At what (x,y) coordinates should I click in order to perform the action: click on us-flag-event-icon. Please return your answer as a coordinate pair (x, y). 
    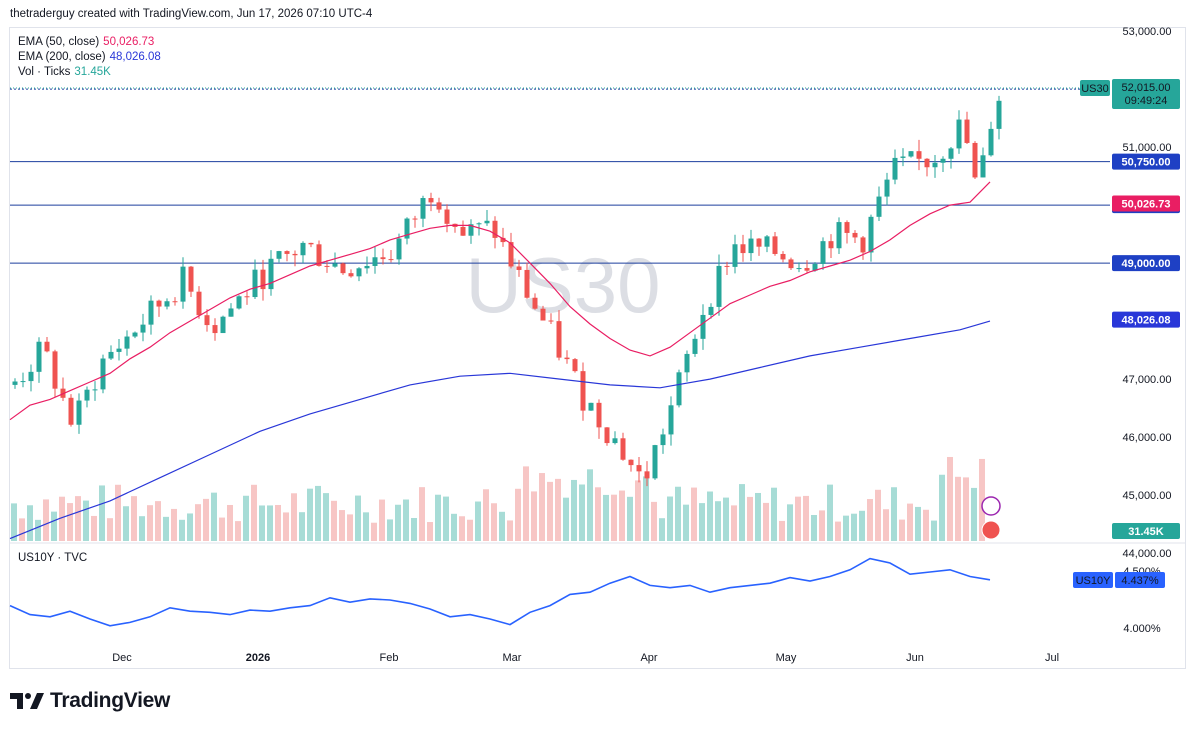
    Looking at the image, I should click on (991, 530).